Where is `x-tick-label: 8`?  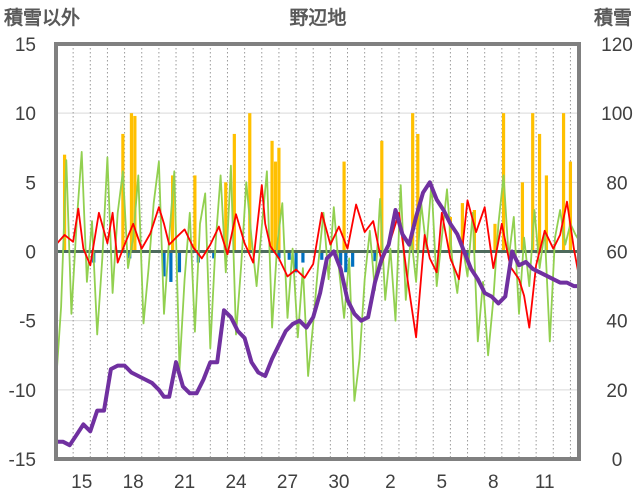 x-tick-label: 8 is located at coordinates (493, 482).